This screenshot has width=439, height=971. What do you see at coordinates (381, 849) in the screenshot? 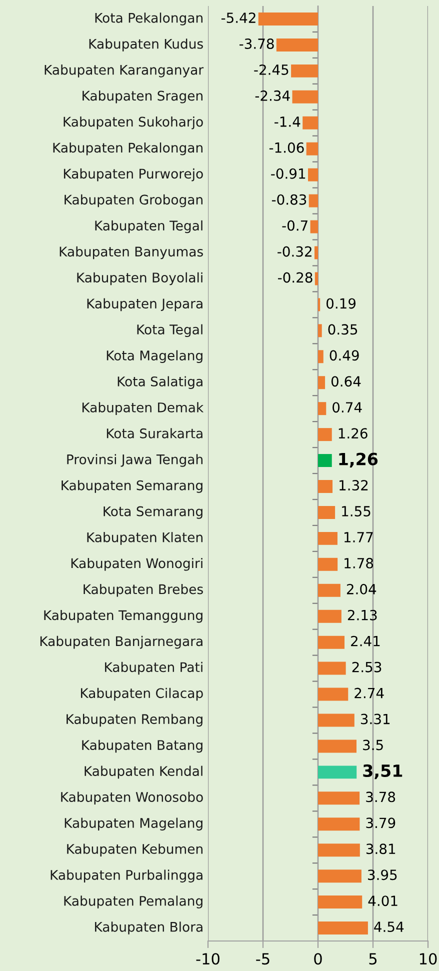
I see `data-label: 3.81` at bounding box center [381, 849].